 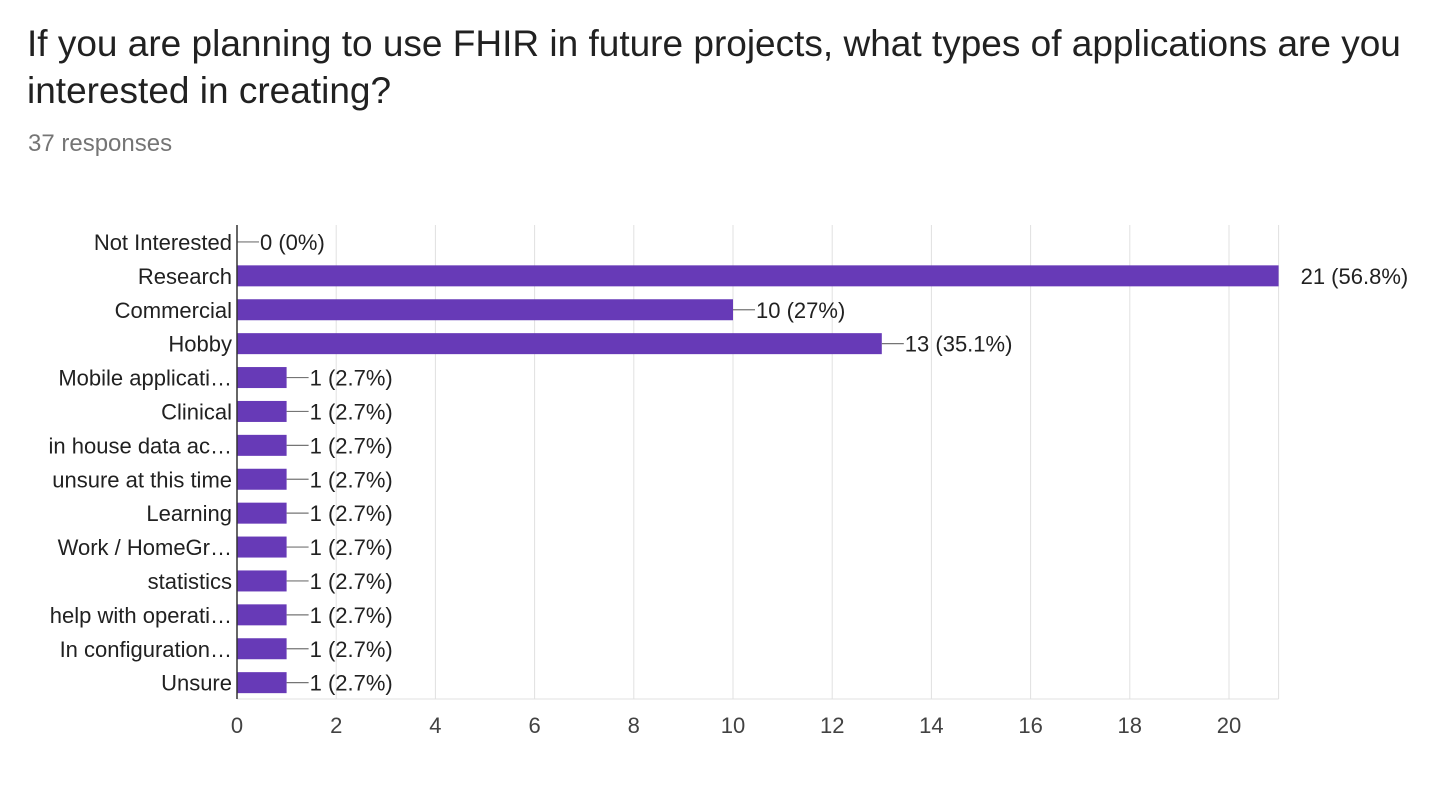 What do you see at coordinates (142, 479) in the screenshot?
I see `category-label: unsure at this time` at bounding box center [142, 479].